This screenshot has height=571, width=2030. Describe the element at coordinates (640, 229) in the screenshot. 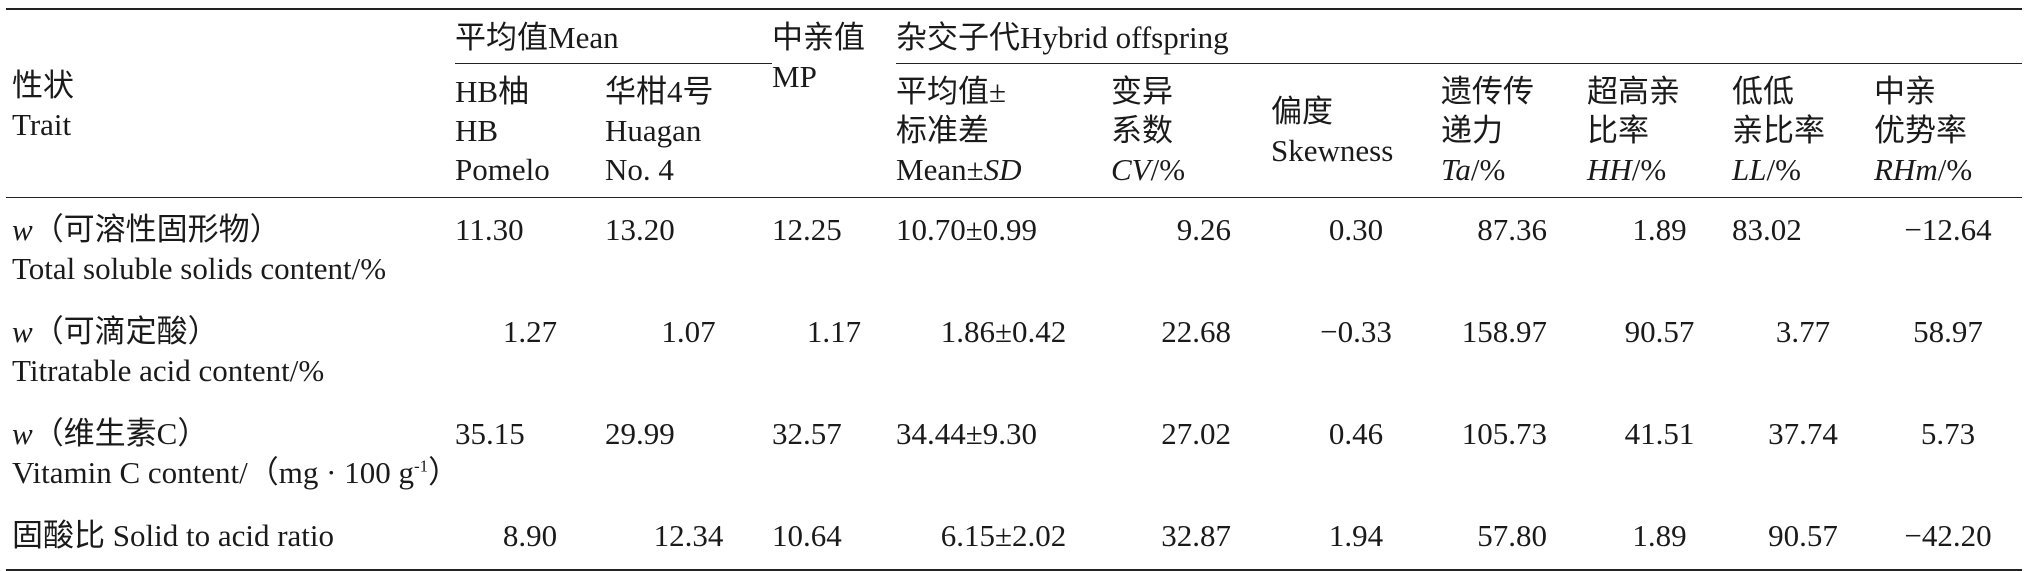

I see `hg-value: 13.20` at that location.